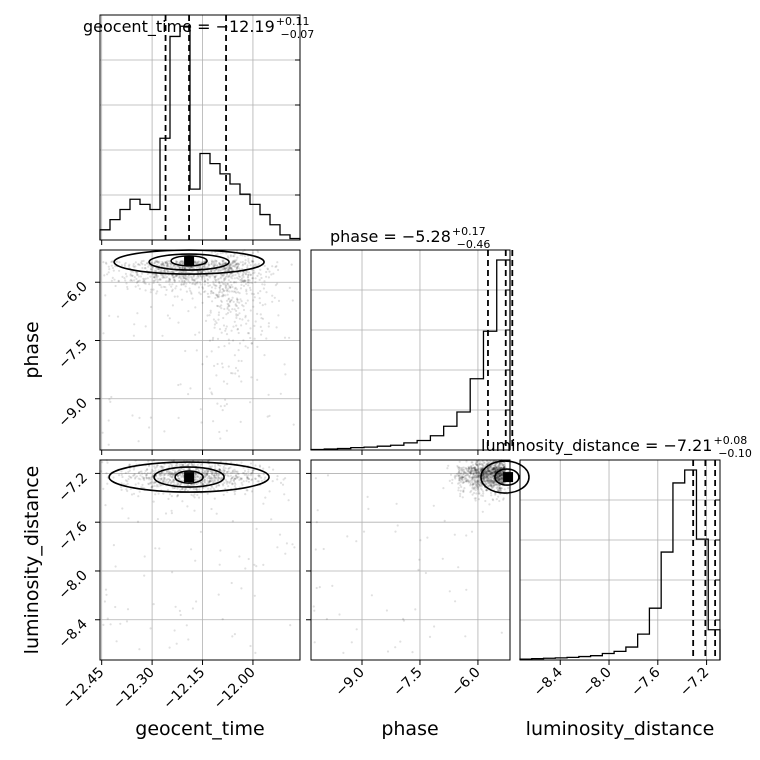 This screenshot has width=760, height=760. What do you see at coordinates (645, 681) in the screenshot?
I see `x-tick-label-luminosity_distance-2: −7.6` at bounding box center [645, 681].